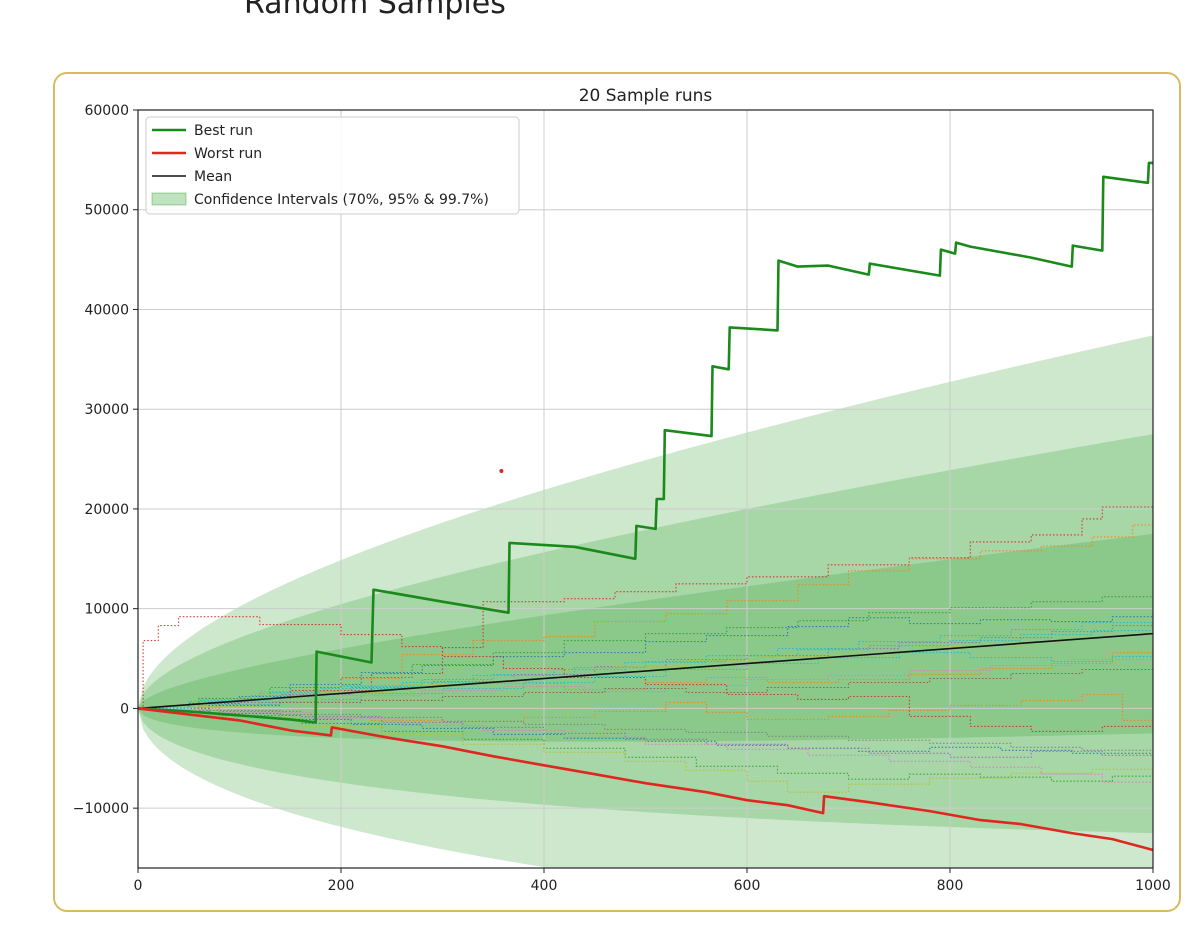 This screenshot has width=1200, height=936. I want to click on legend-box, so click(332, 165).